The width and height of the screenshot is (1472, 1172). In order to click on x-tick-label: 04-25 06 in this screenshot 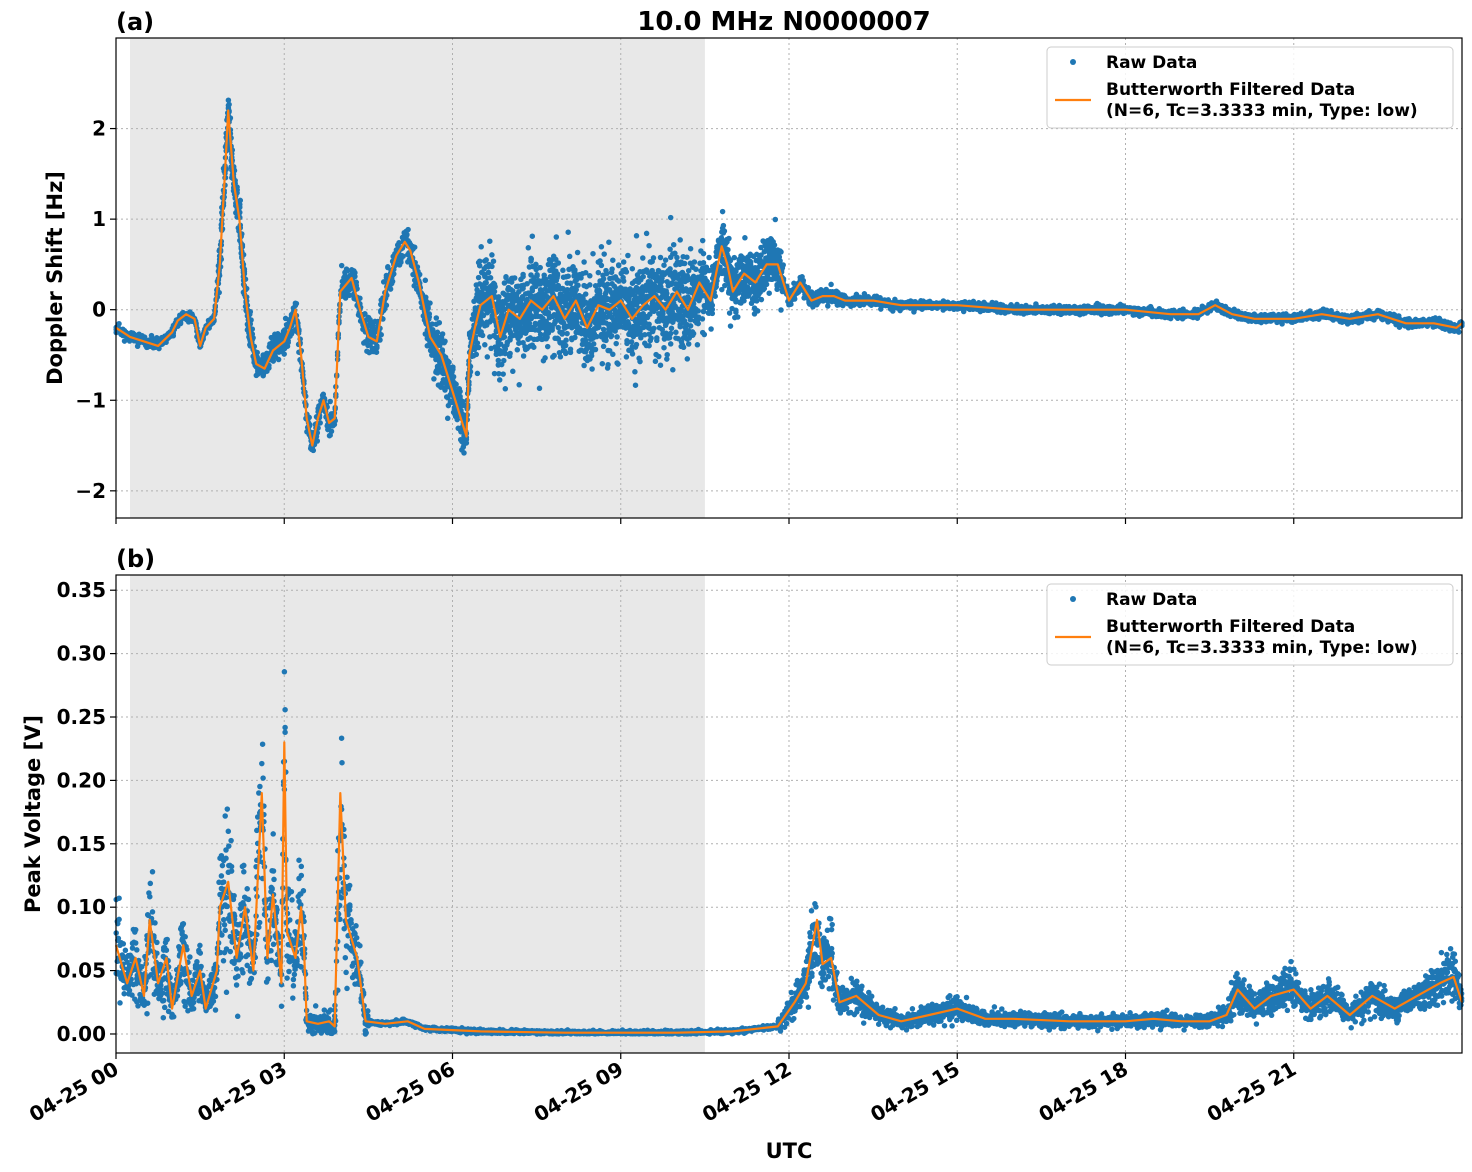, I will do `click(410, 1092)`.